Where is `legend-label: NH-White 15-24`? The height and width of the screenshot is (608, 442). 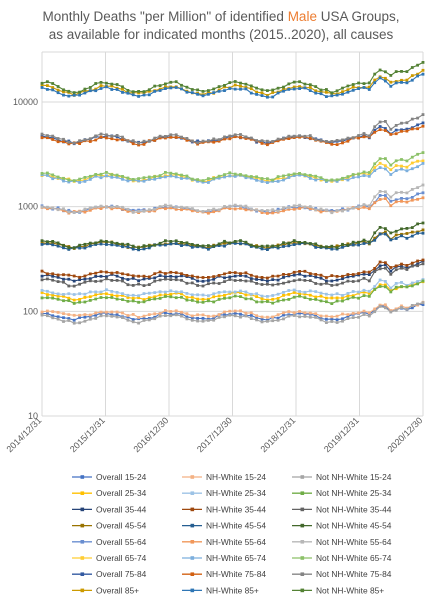
legend-label: NH-White 15-24 is located at coordinates (236, 477).